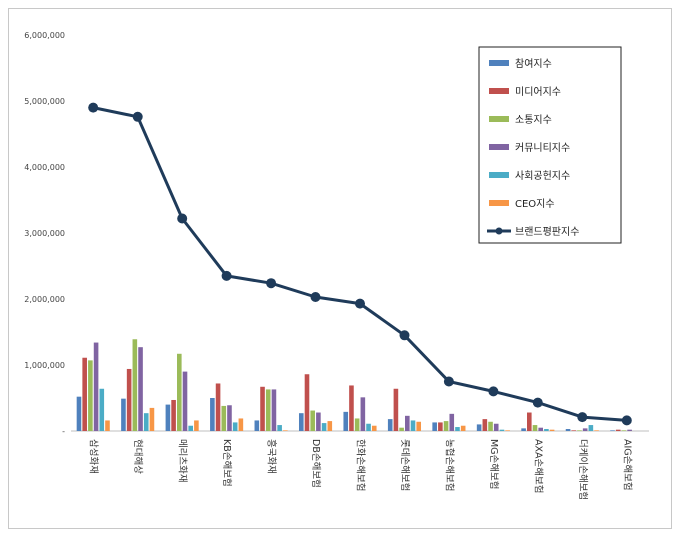 This screenshot has width=680, height=537. Describe the element at coordinates (449, 465) in the screenshot. I see `x-category-label: 농협손해보험` at that location.